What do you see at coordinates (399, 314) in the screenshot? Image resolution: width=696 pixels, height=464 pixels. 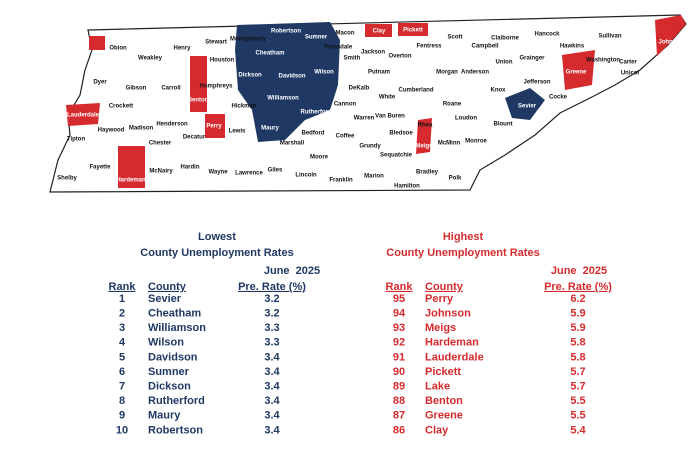 I see `table-cell: 94` at bounding box center [399, 314].